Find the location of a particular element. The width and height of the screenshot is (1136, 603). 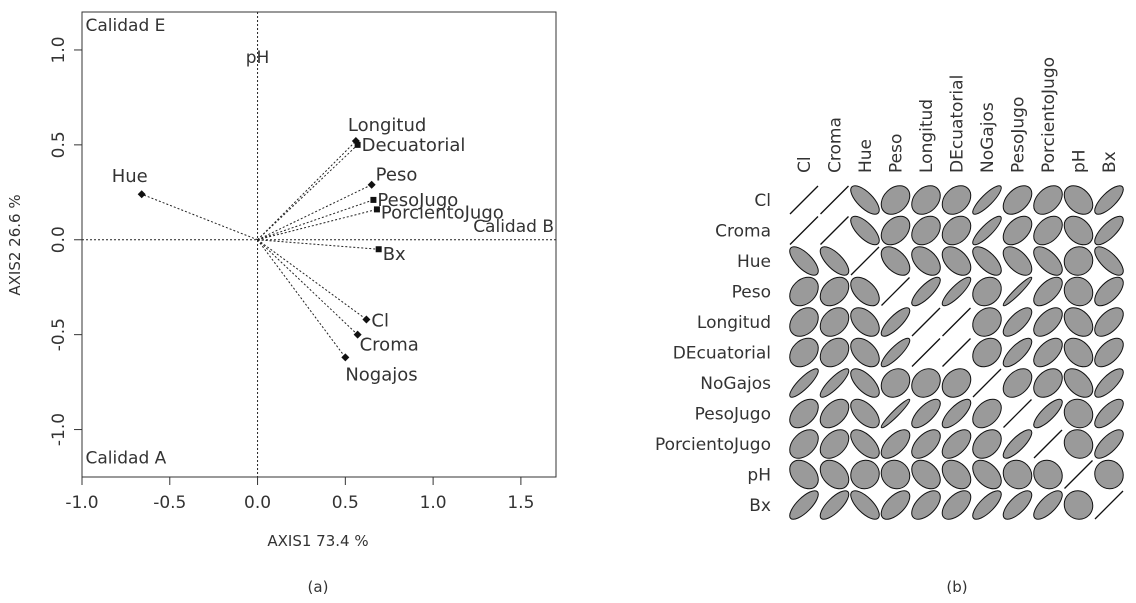

vector-nogajos: Nogajos is located at coordinates (337, 312).